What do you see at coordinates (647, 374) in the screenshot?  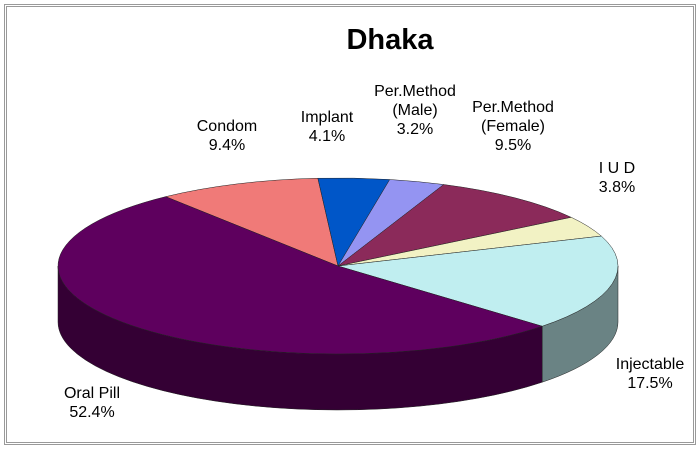 I see `slice-label: Injectable 17.5%` at bounding box center [647, 374].